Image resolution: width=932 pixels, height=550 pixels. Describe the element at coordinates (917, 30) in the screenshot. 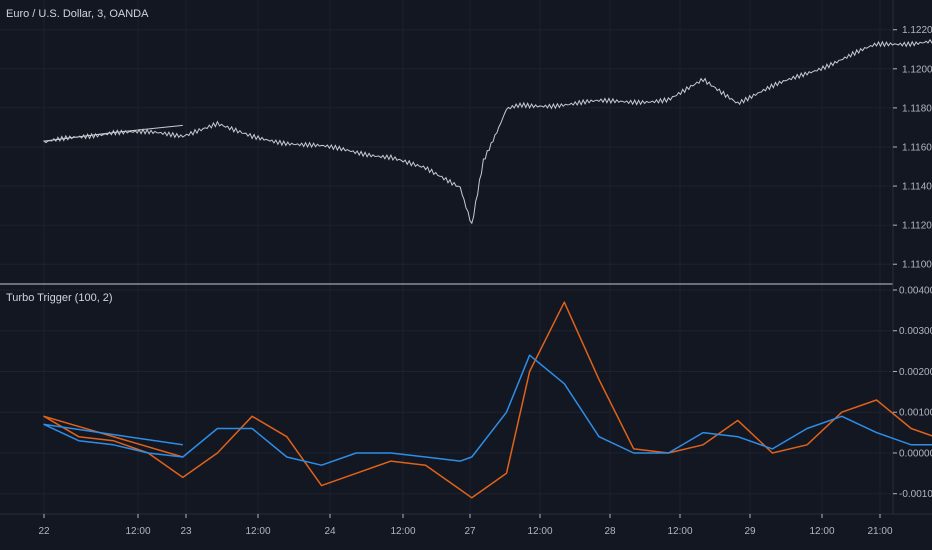

I see `price-tick-label: 1.12200` at that location.